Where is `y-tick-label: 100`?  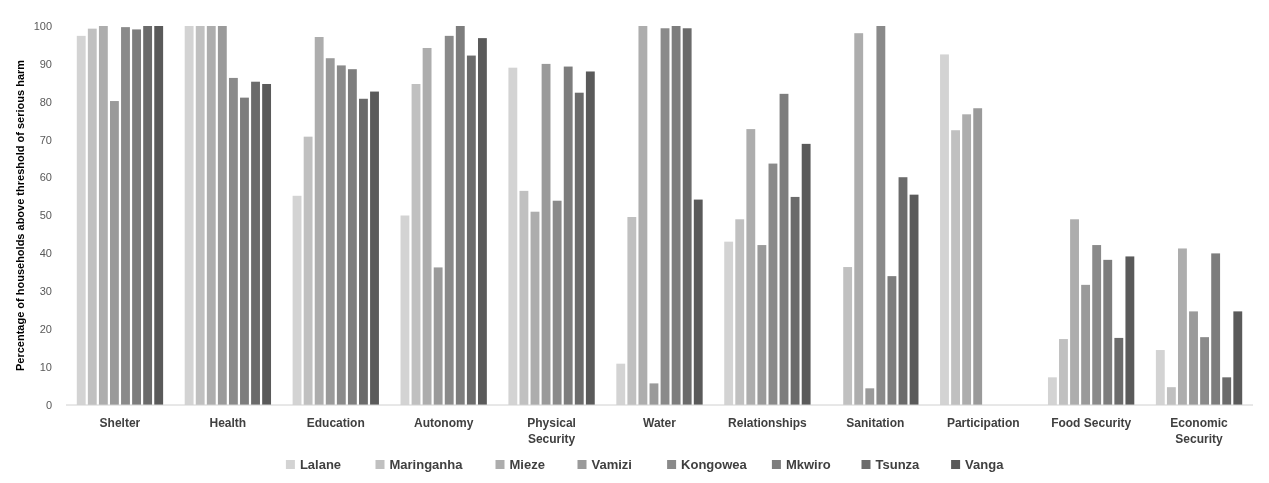 y-tick-label: 100 is located at coordinates (42, 25).